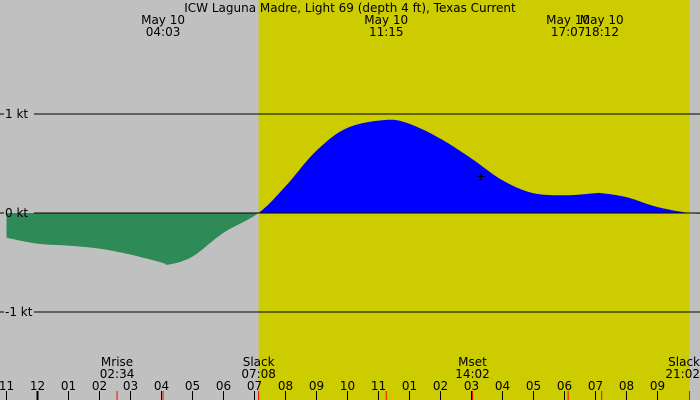  Describe the element at coordinates (19, 312) in the screenshot. I see `y-tick-label: -1 kt` at that location.